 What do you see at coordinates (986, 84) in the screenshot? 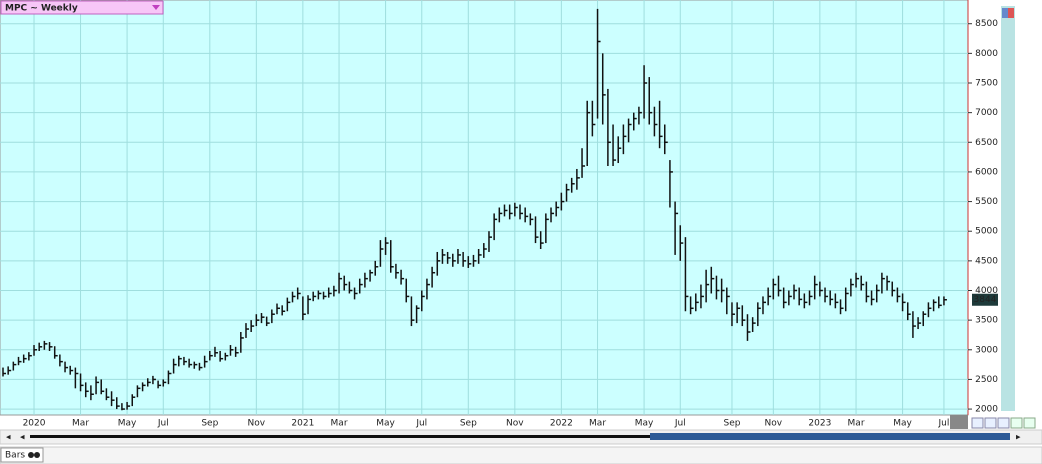
I see `y-tick-label: 7500` at bounding box center [986, 84].